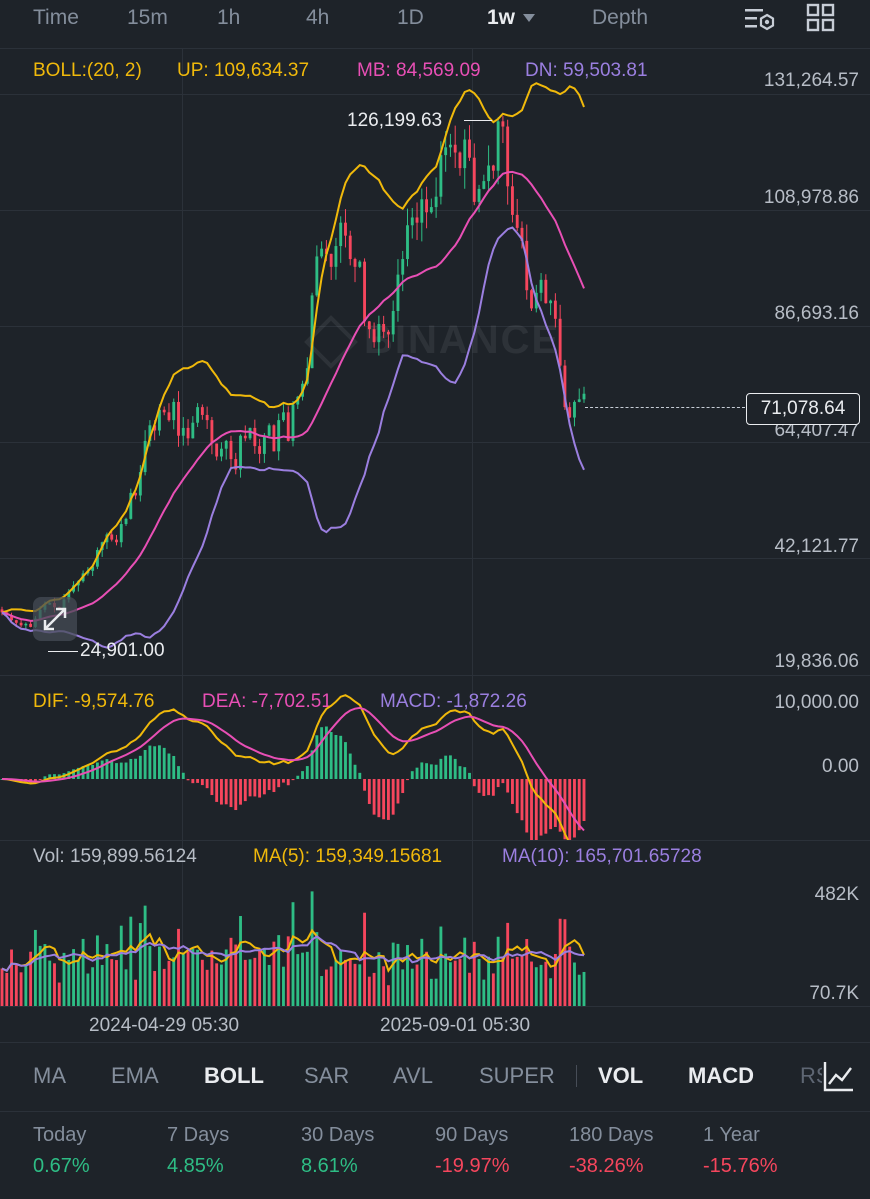  I want to click on tab-super: SUPER, so click(517, 1075).